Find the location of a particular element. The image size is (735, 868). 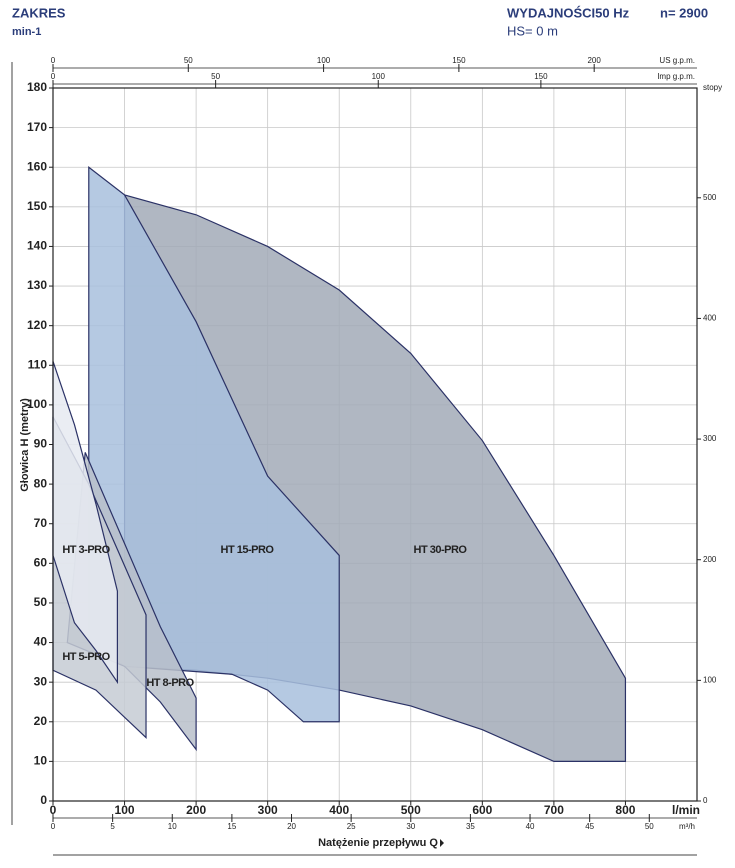

axis-tick-label: 30 is located at coordinates (410, 826).